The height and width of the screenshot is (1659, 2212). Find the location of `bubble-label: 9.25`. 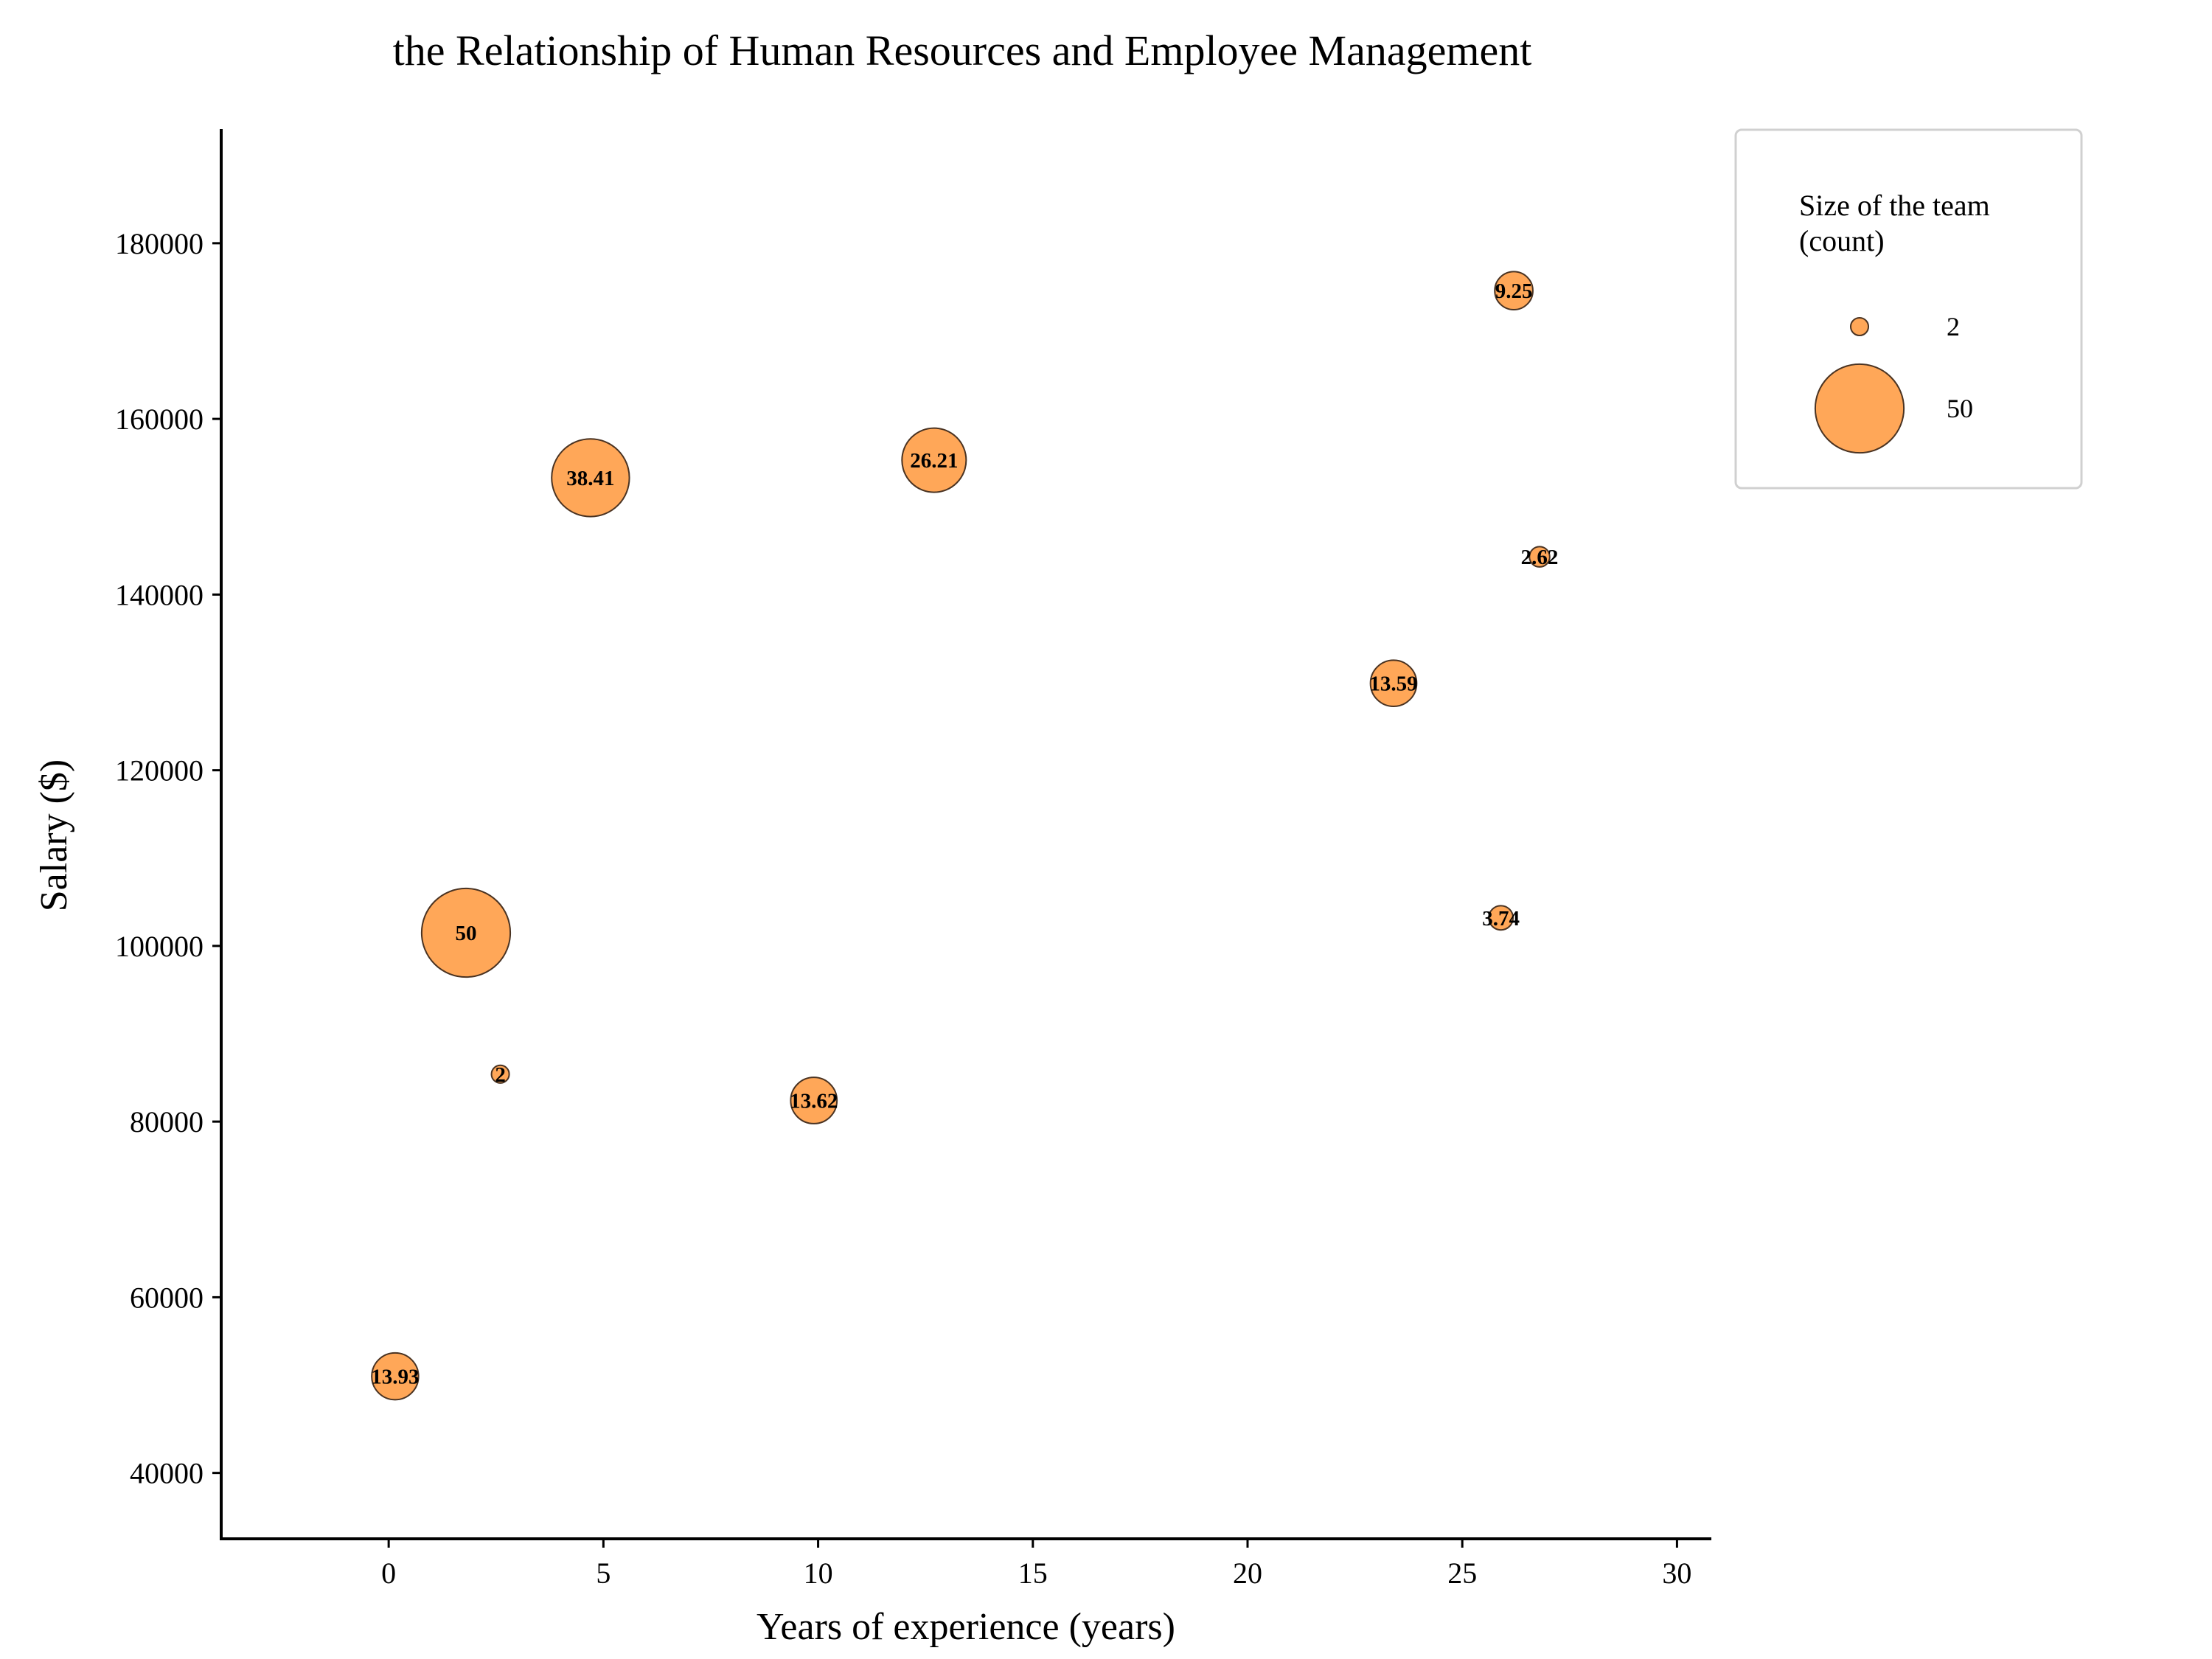

bubble-label: 9.25 is located at coordinates (1514, 291).